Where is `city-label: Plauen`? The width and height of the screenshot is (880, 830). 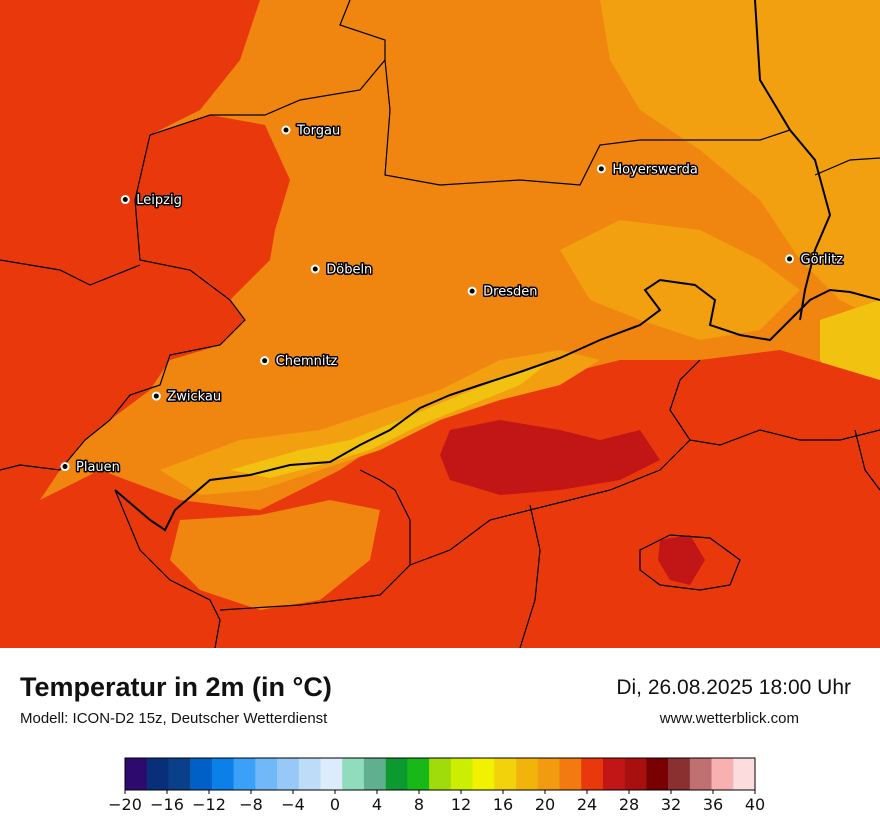
city-label: Plauen is located at coordinates (98, 467).